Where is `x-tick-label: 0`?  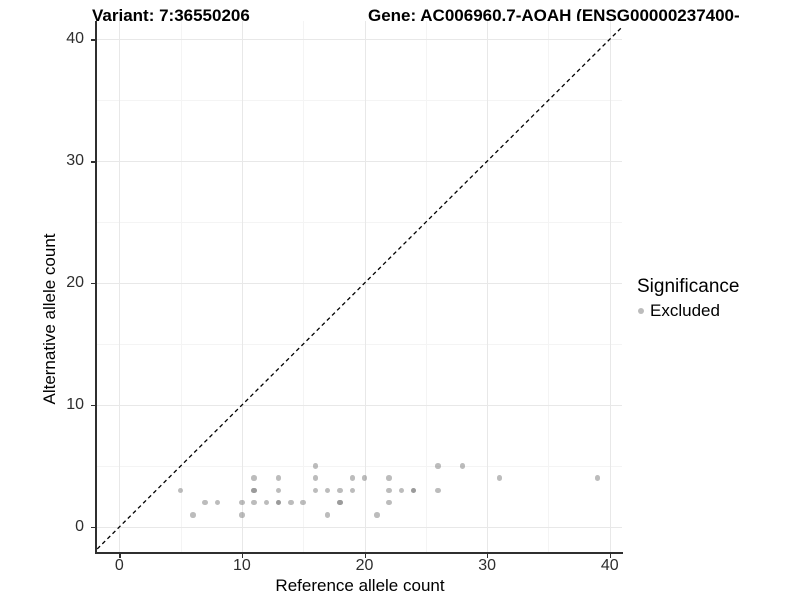 x-tick-label: 0 is located at coordinates (119, 565).